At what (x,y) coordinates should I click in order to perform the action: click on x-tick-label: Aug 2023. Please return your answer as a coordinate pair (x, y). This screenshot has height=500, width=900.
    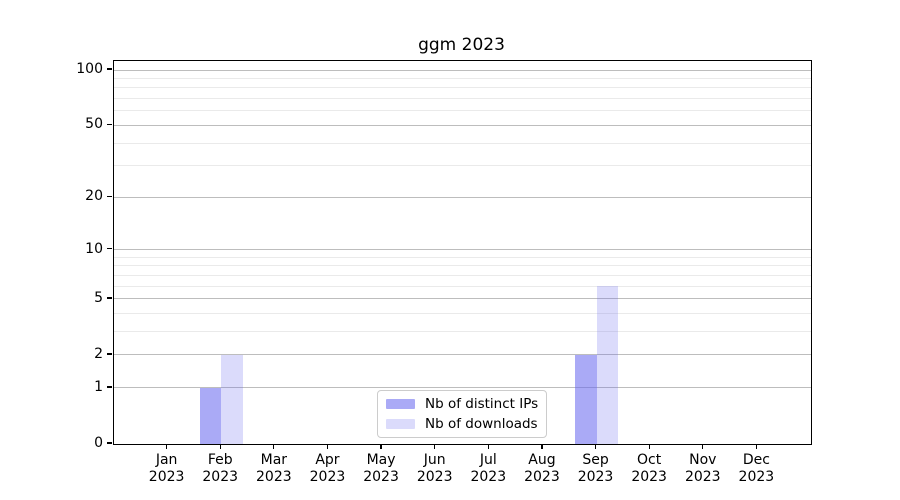
    Looking at the image, I should click on (542, 468).